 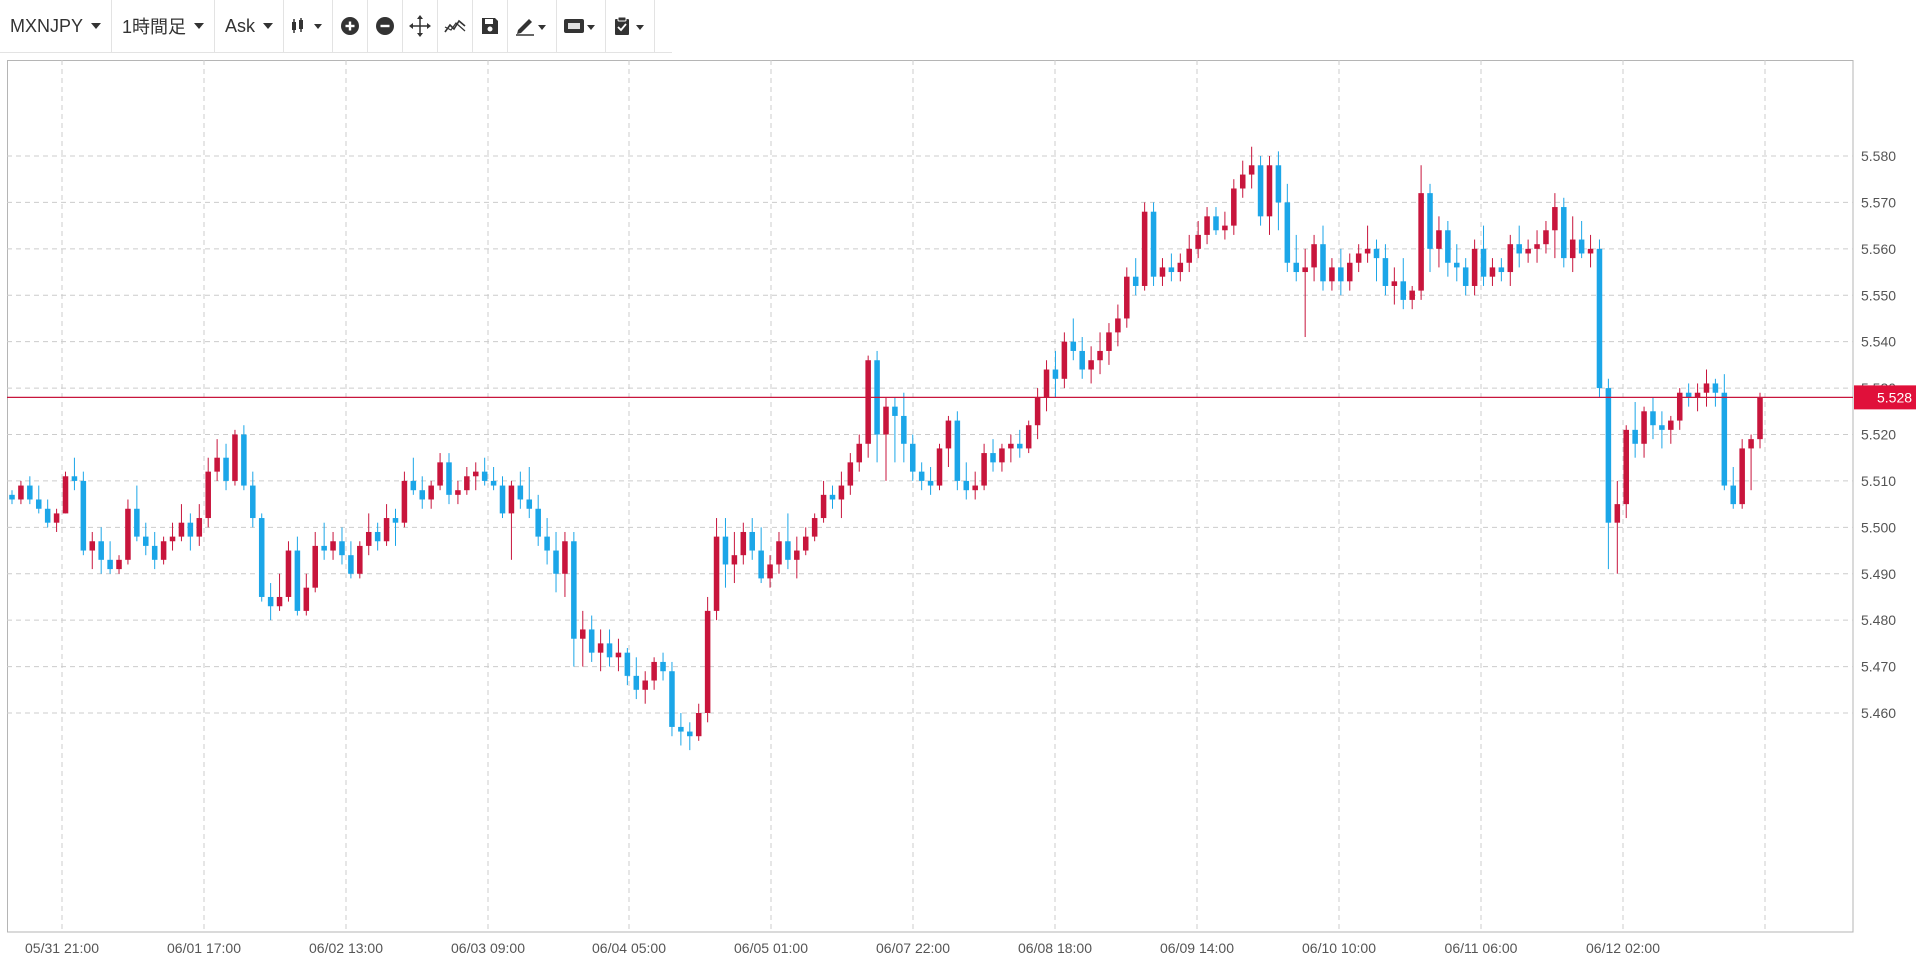 I want to click on current-price-tag, so click(x=1885, y=397).